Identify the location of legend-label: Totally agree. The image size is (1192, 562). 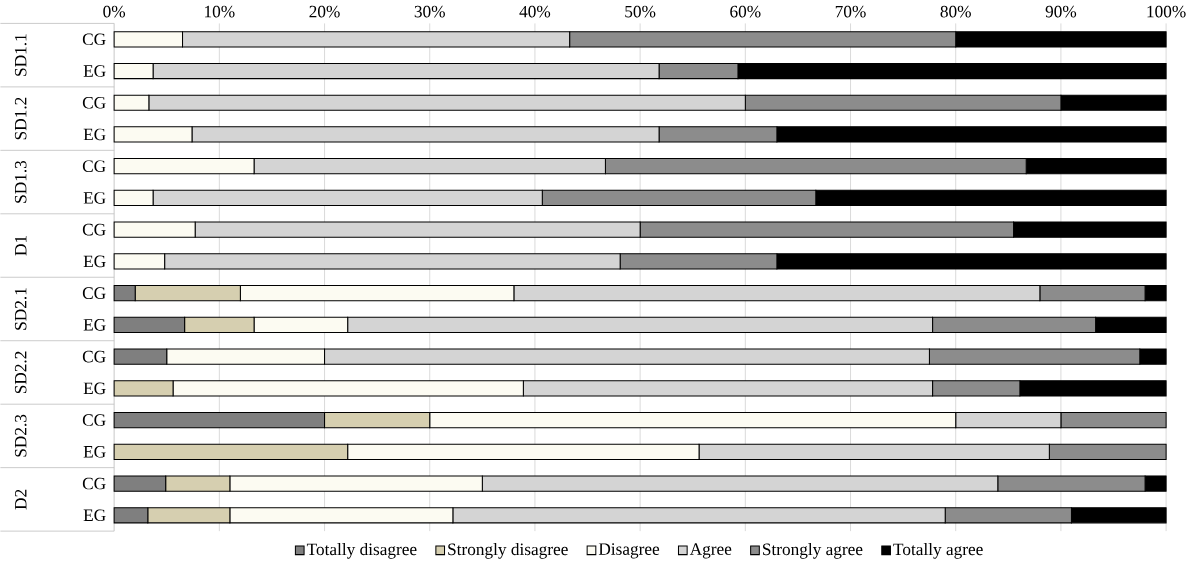
(938, 551).